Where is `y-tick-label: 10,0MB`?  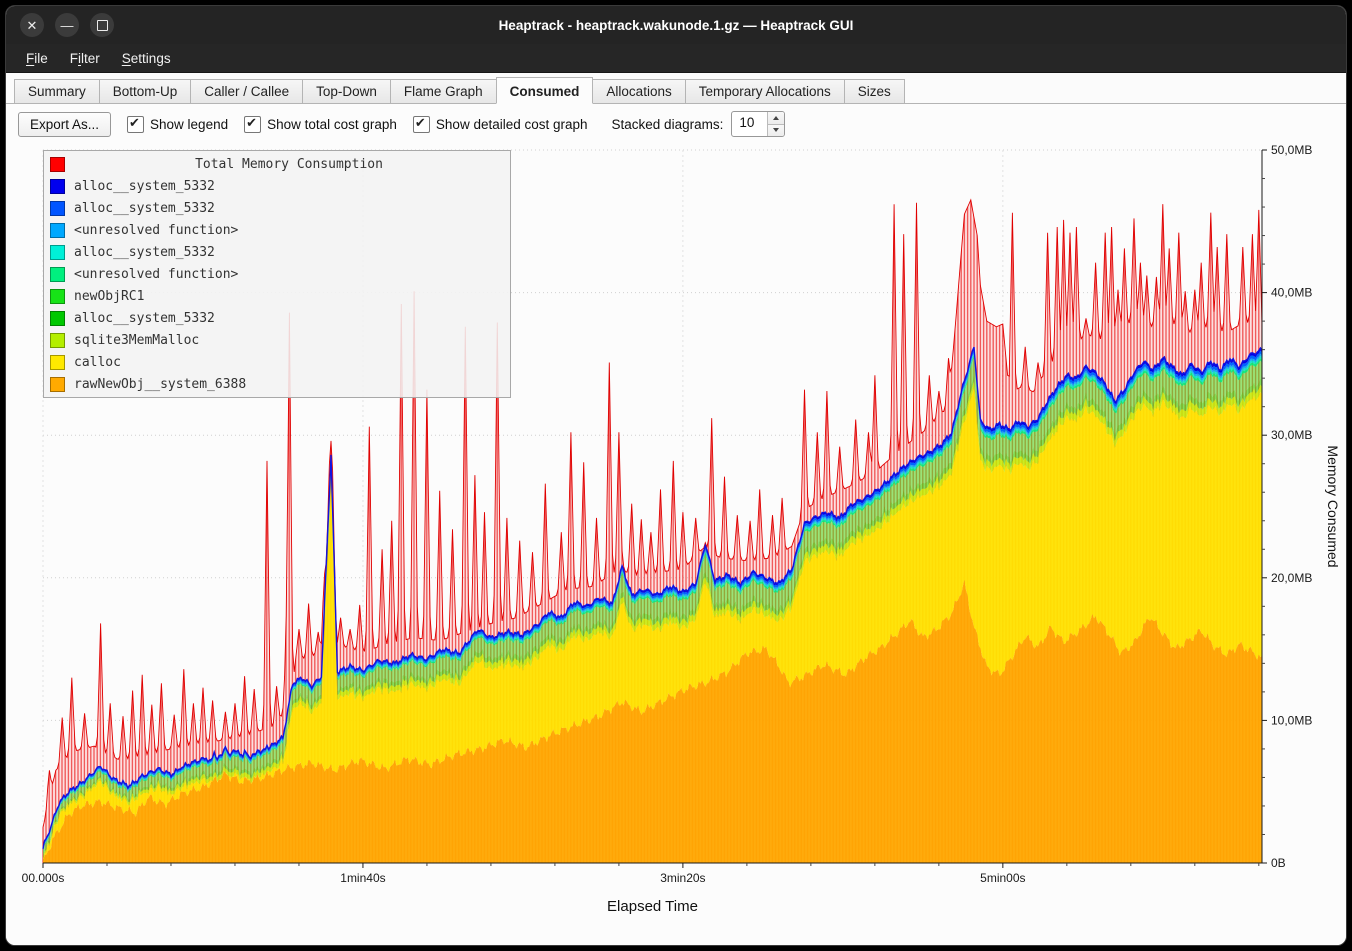 y-tick-label: 10,0MB is located at coordinates (1291, 720).